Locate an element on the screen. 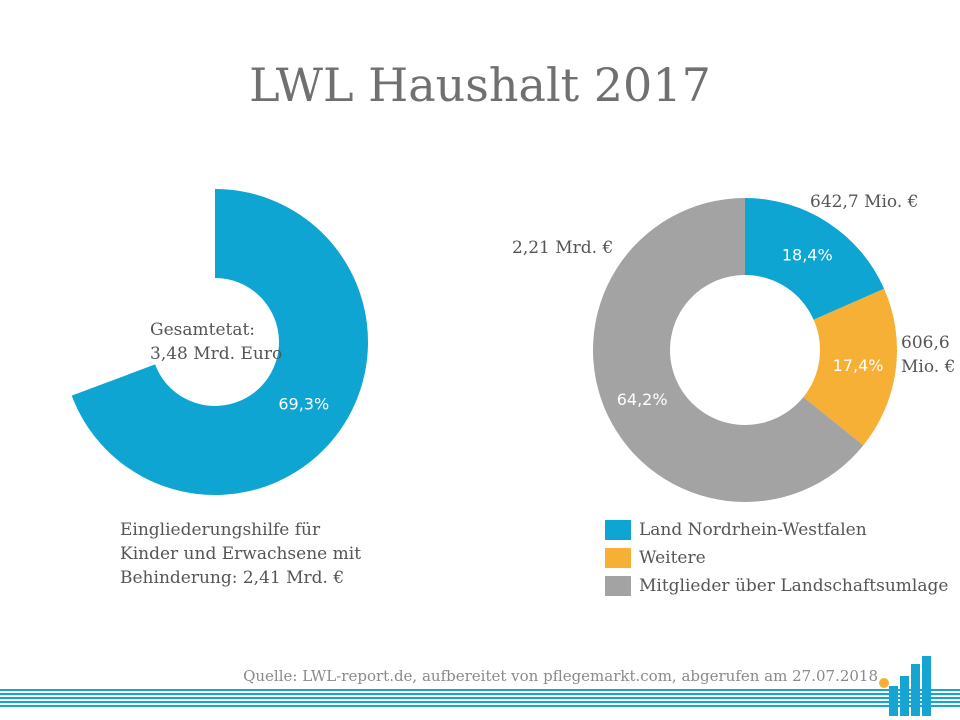  description-line-3: Behinderung: 2,41 Mrd. € is located at coordinates (232, 578).